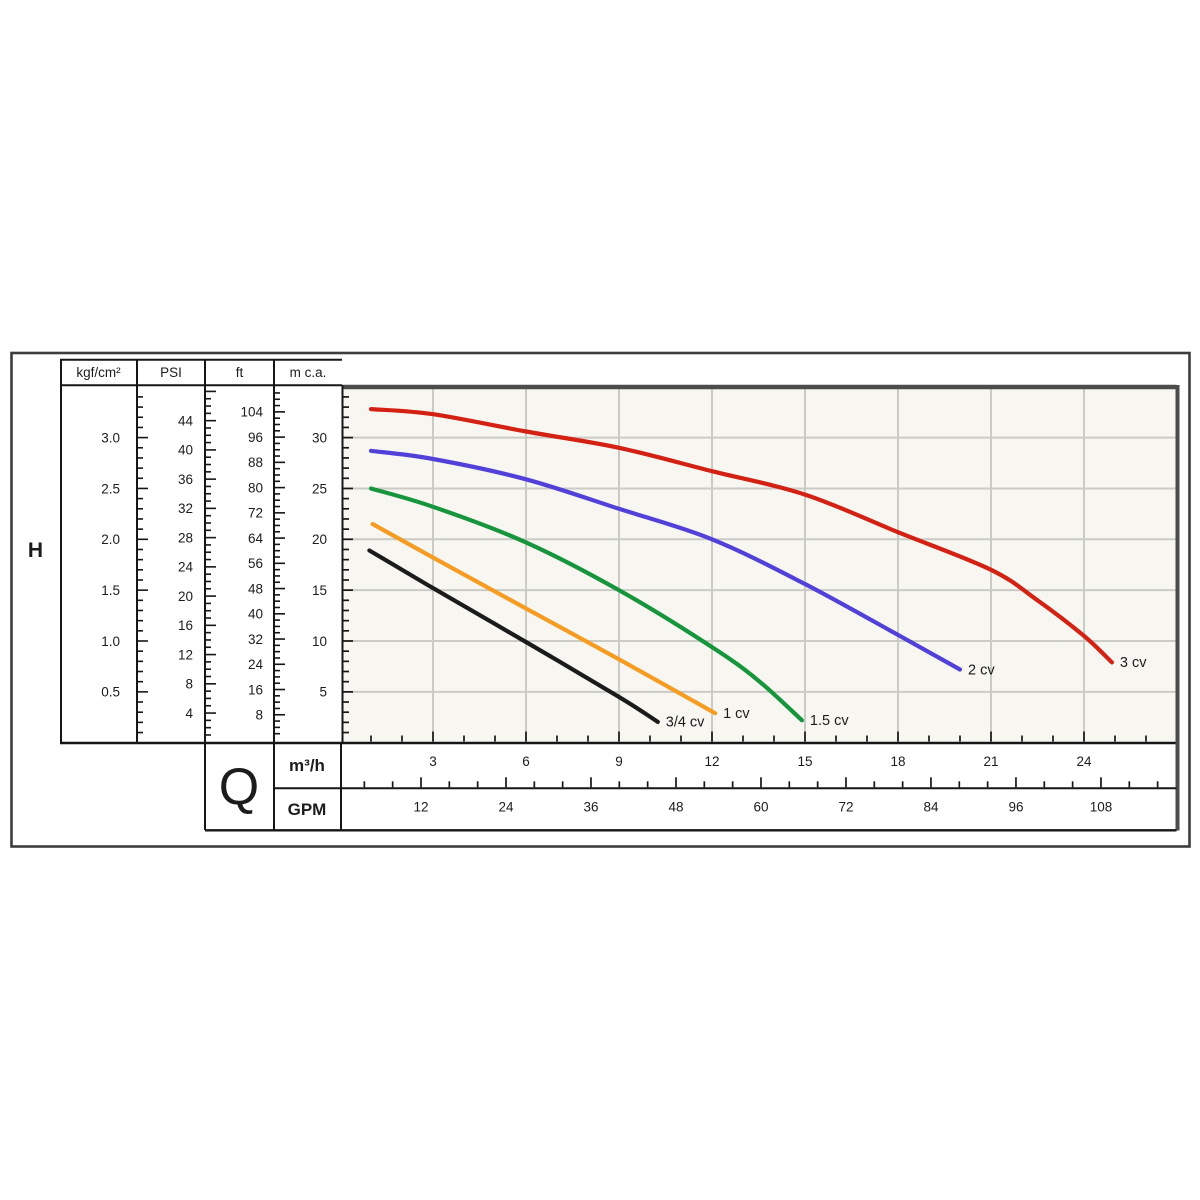 This screenshot has height=1200, width=1200. I want to click on scale-tick-label: 1.0, so click(110, 641).